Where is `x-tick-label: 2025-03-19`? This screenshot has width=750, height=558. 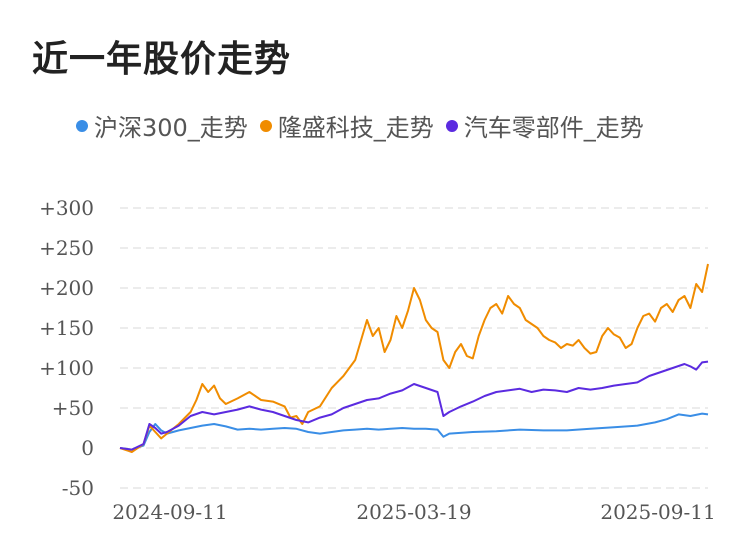
x-tick-label: 2025-03-19 is located at coordinates (413, 512).